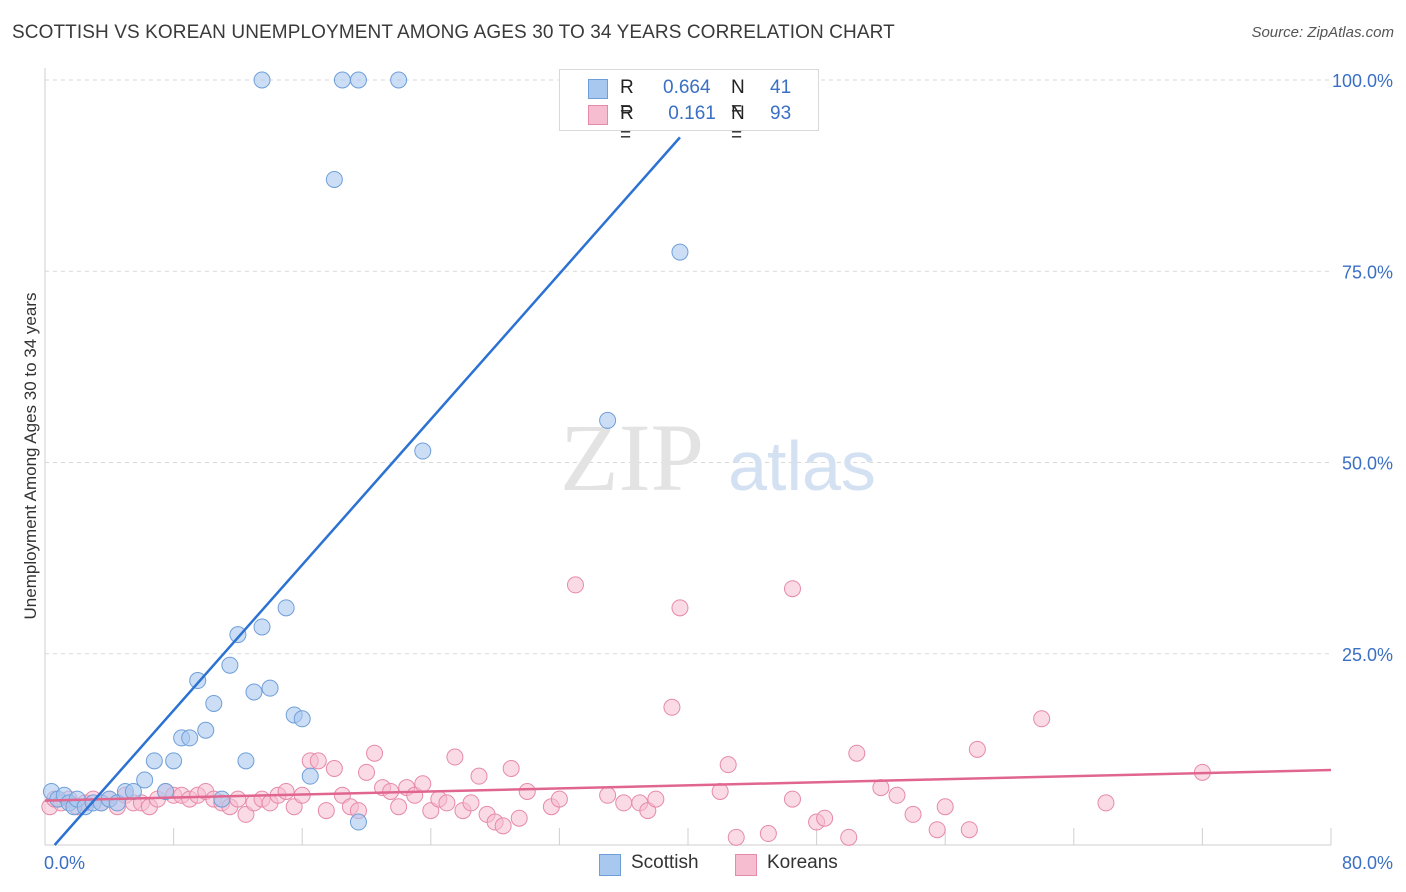 The height and width of the screenshot is (892, 1406). Describe the element at coordinates (1362, 81) in the screenshot. I see `y-tick-label: 100.0%` at that location.